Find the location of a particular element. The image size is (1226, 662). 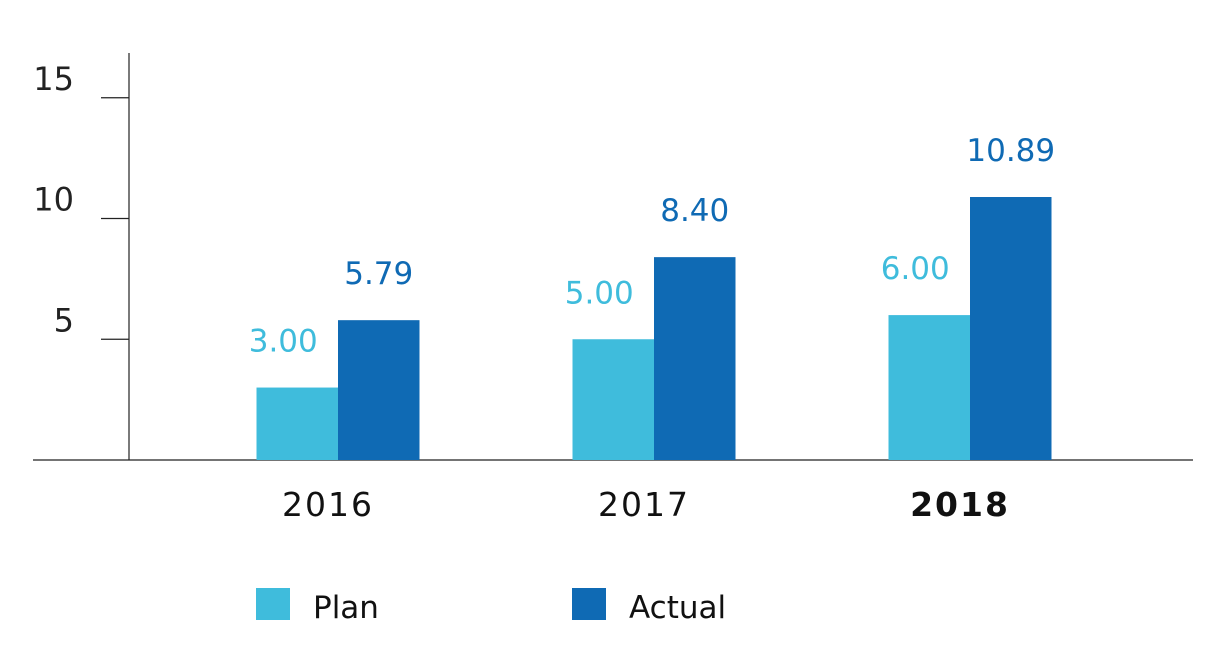

data-label-actual: 5.79 is located at coordinates (378, 274).